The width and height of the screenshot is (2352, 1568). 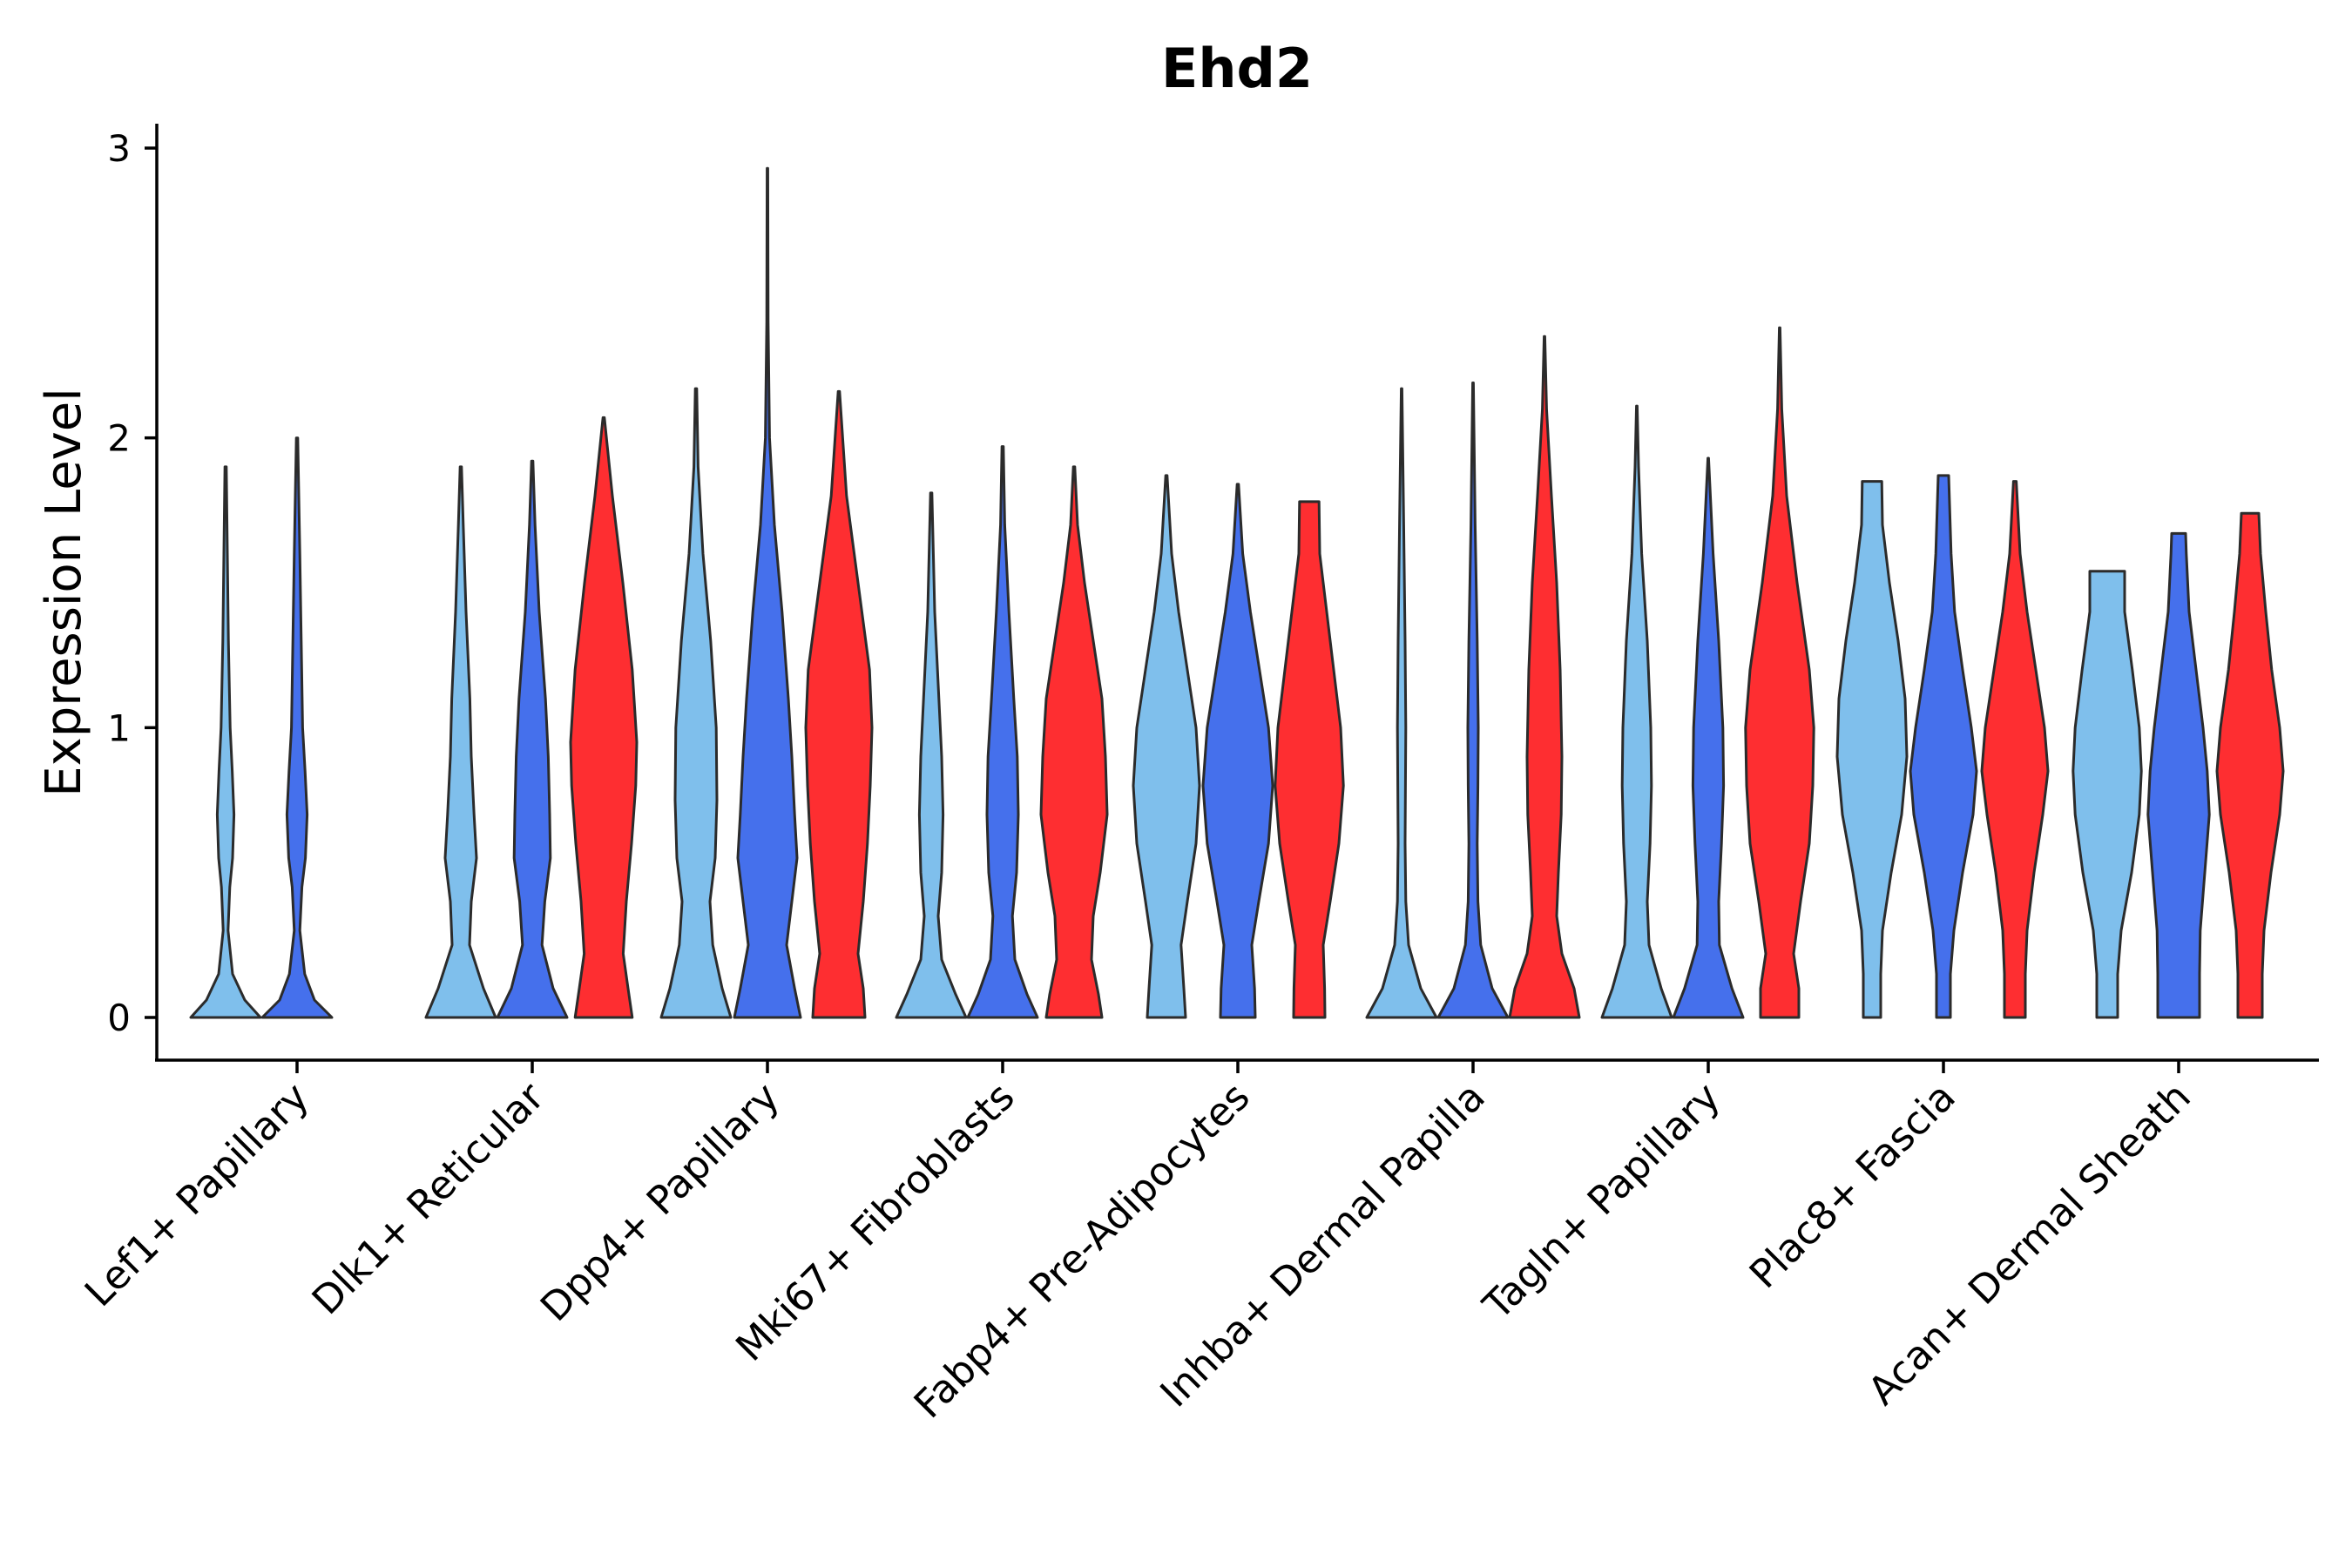 I want to click on x-tick-label: Plac8+ Fascia, so click(x=1852, y=1185).